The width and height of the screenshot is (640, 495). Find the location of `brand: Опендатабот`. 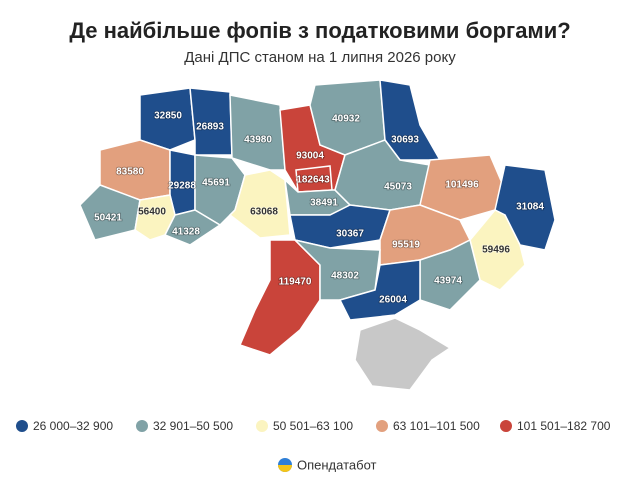

brand: Опендатабот is located at coordinates (327, 464).